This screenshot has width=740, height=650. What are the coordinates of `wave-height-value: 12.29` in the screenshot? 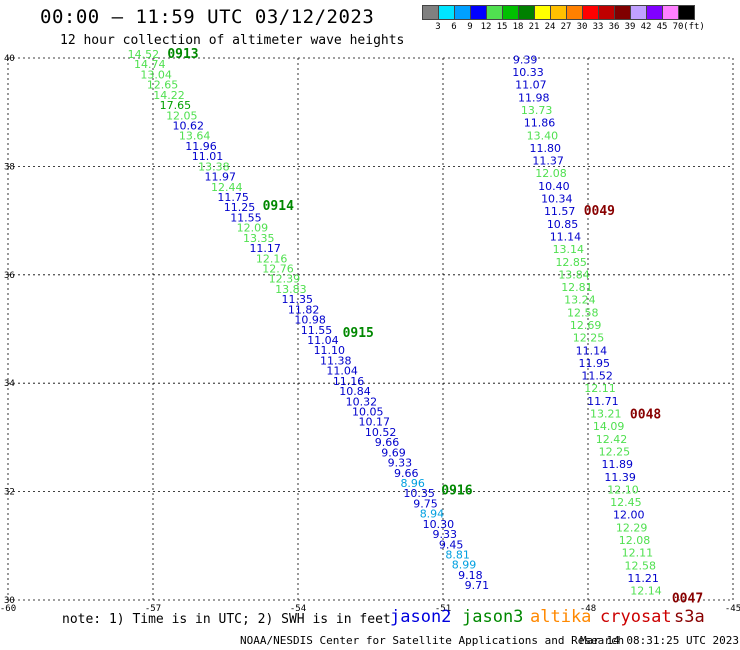 It's located at (632, 527).